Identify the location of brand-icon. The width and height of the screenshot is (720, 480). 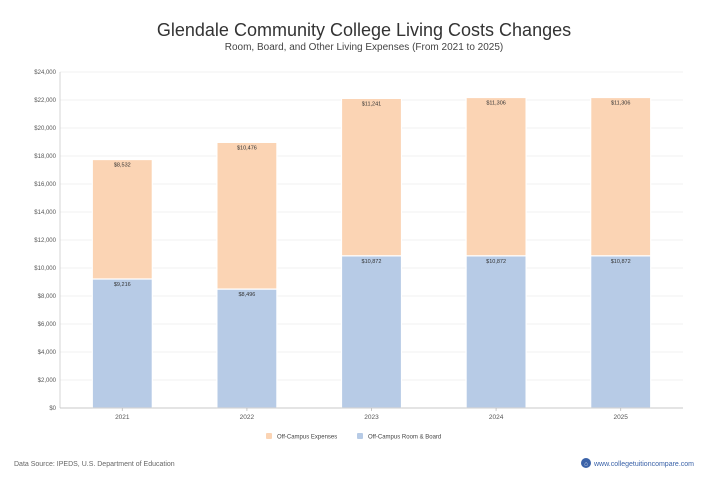
(586, 463).